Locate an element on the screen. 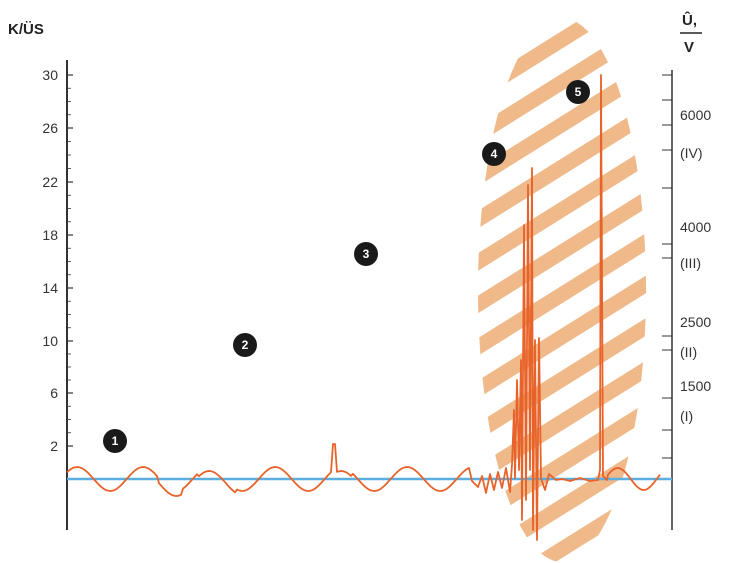  left-axis-tick-label: 6 is located at coordinates (54, 393).